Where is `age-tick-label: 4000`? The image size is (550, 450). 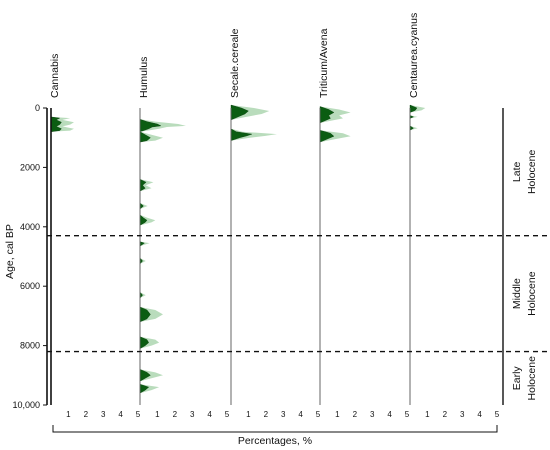 age-tick-label: 4000 is located at coordinates (30, 227).